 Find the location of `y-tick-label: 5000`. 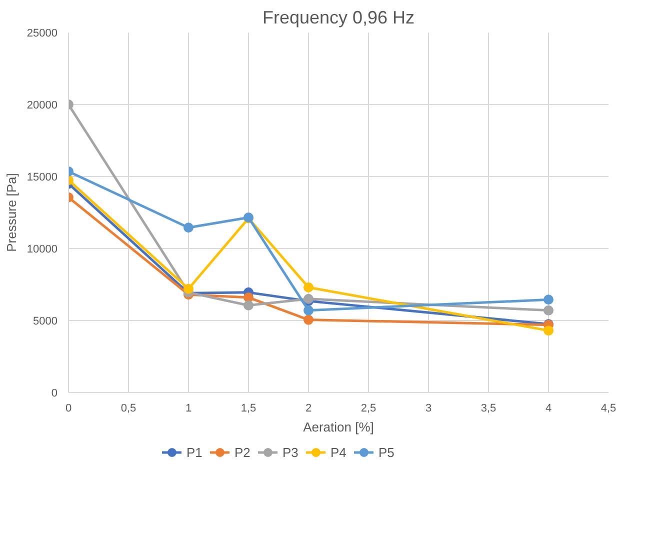

y-tick-label: 5000 is located at coordinates (45, 322).